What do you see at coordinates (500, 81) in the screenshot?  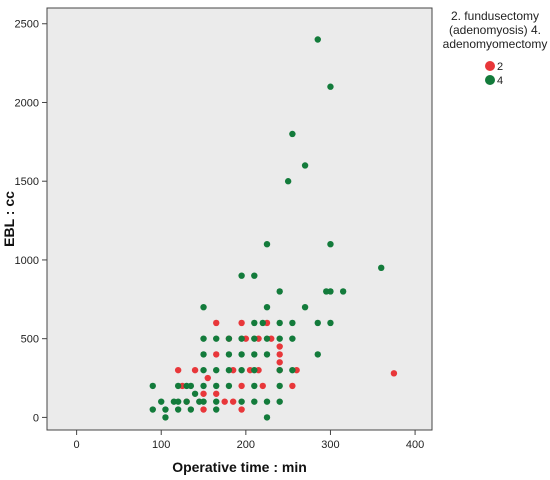 I see `legend-label-4: 4` at bounding box center [500, 81].